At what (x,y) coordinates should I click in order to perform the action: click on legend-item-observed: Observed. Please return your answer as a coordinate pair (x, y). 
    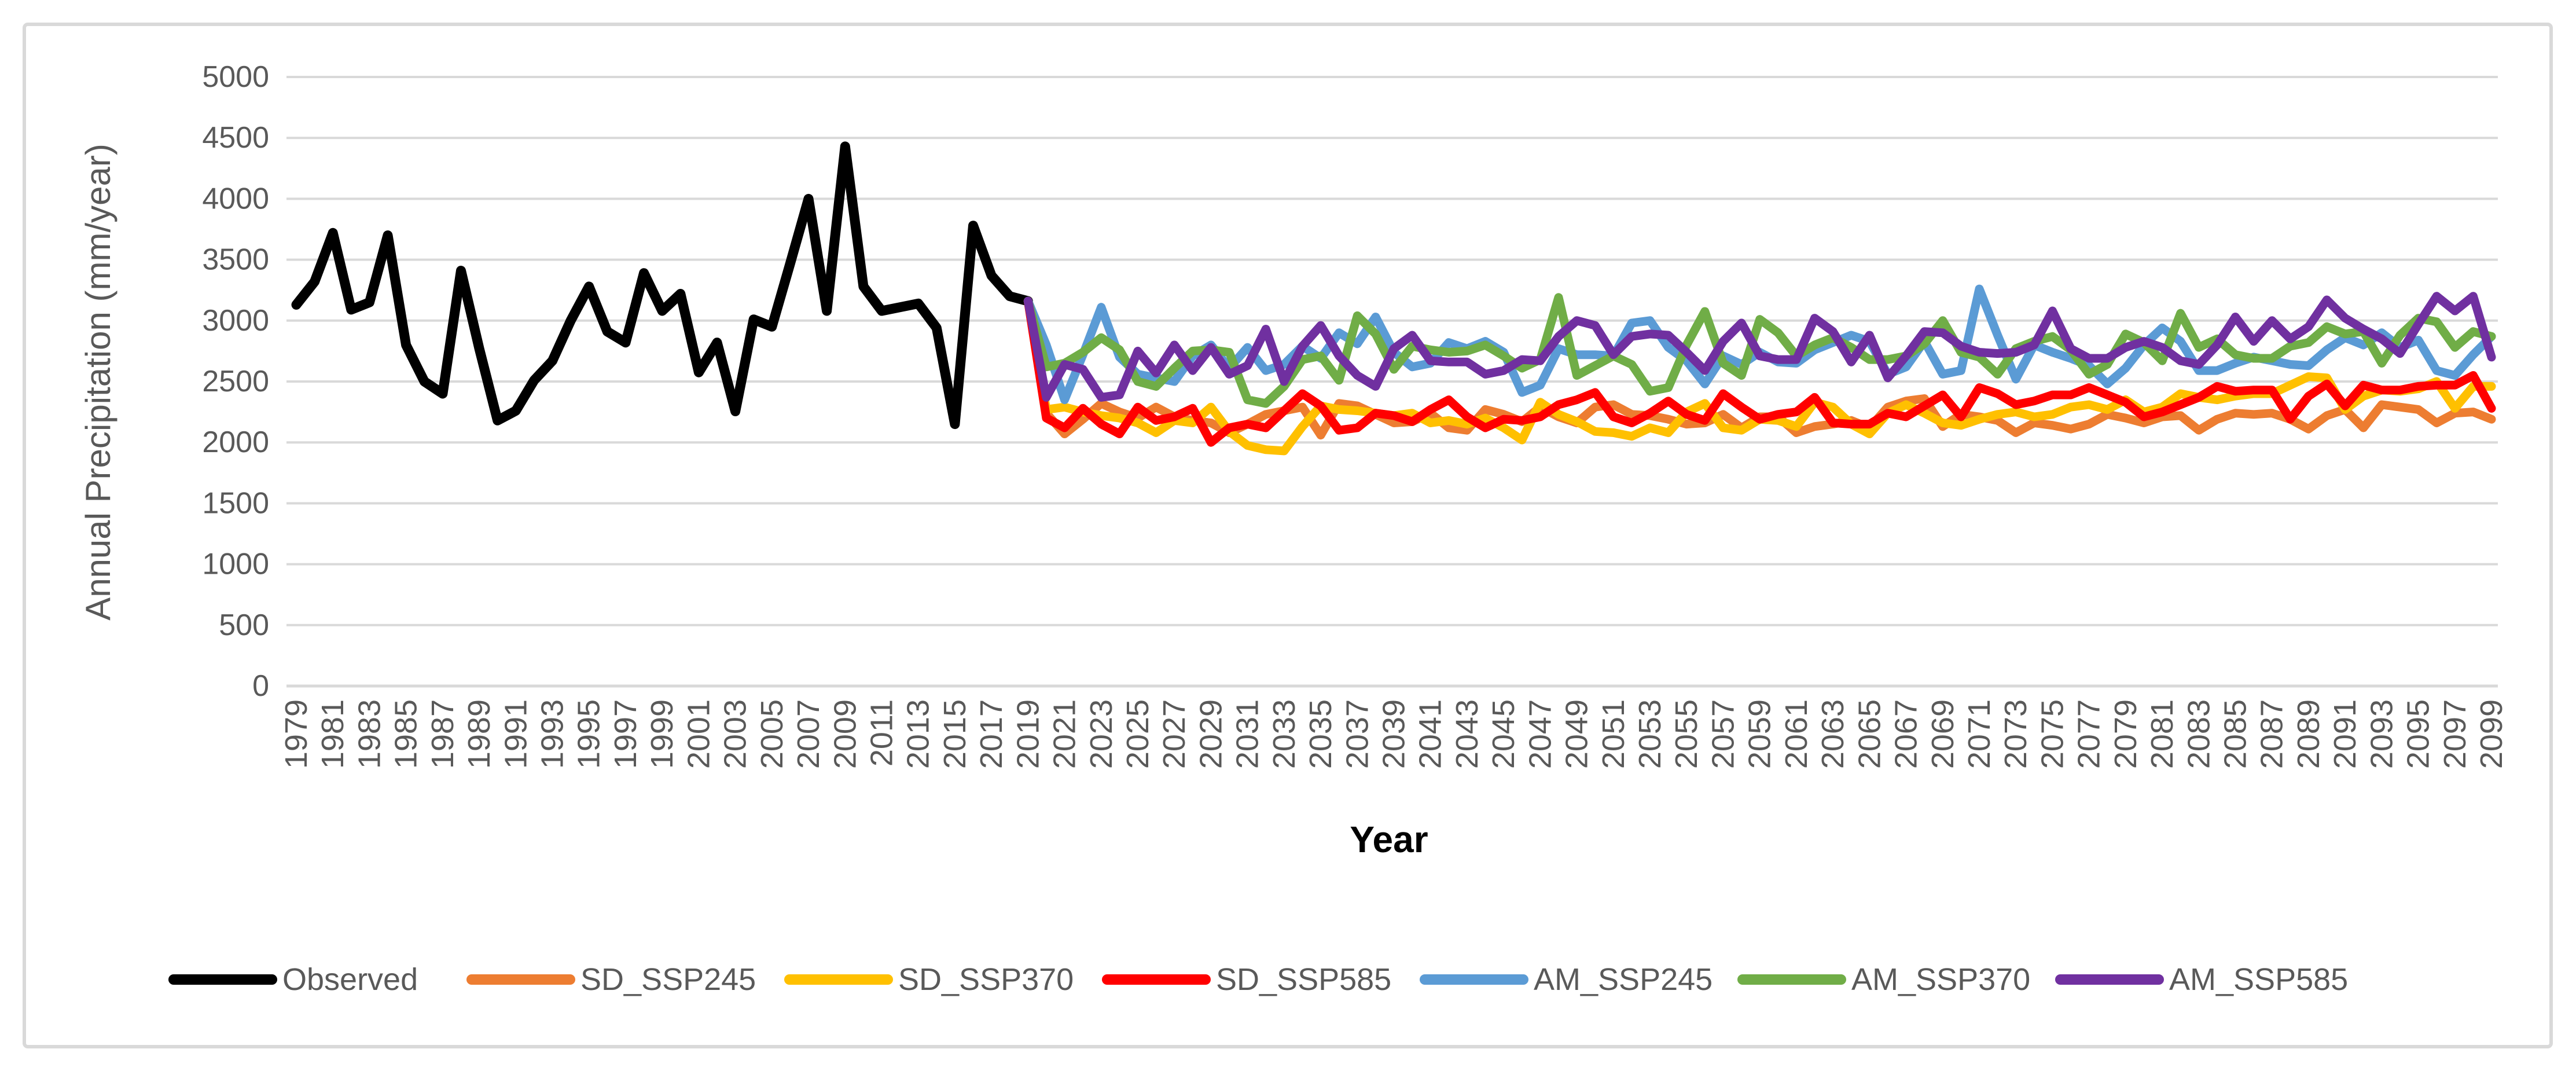
    Looking at the image, I should click on (293, 979).